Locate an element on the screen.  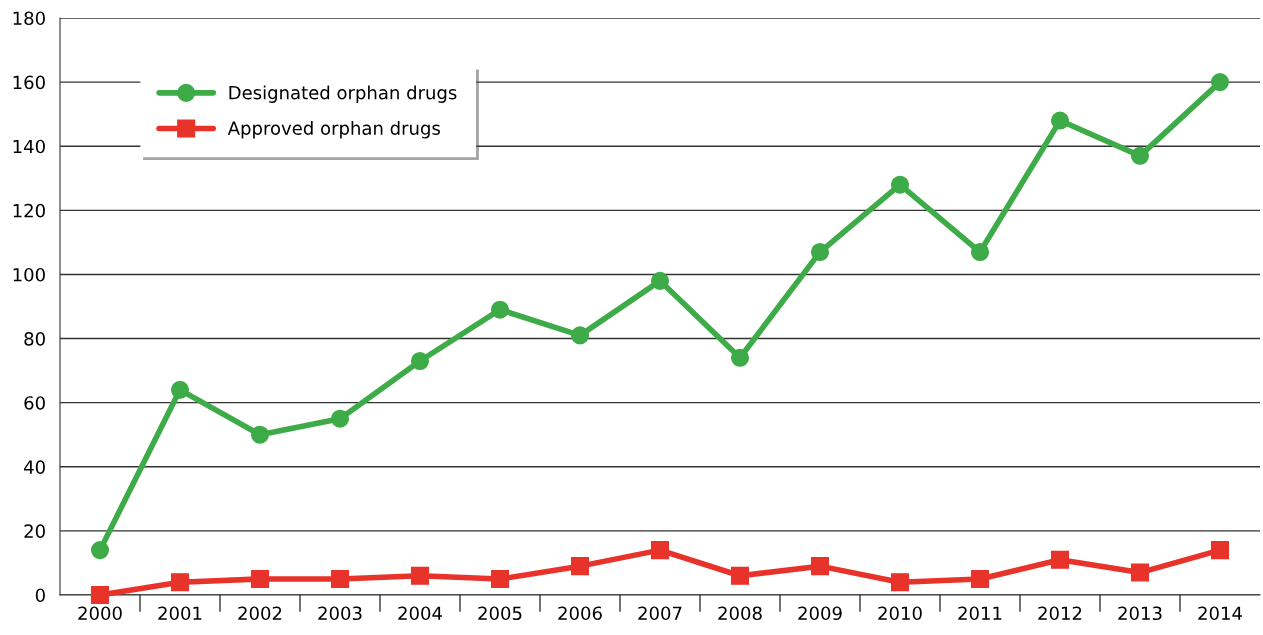
y-tick-label: 80 is located at coordinates (34, 339).